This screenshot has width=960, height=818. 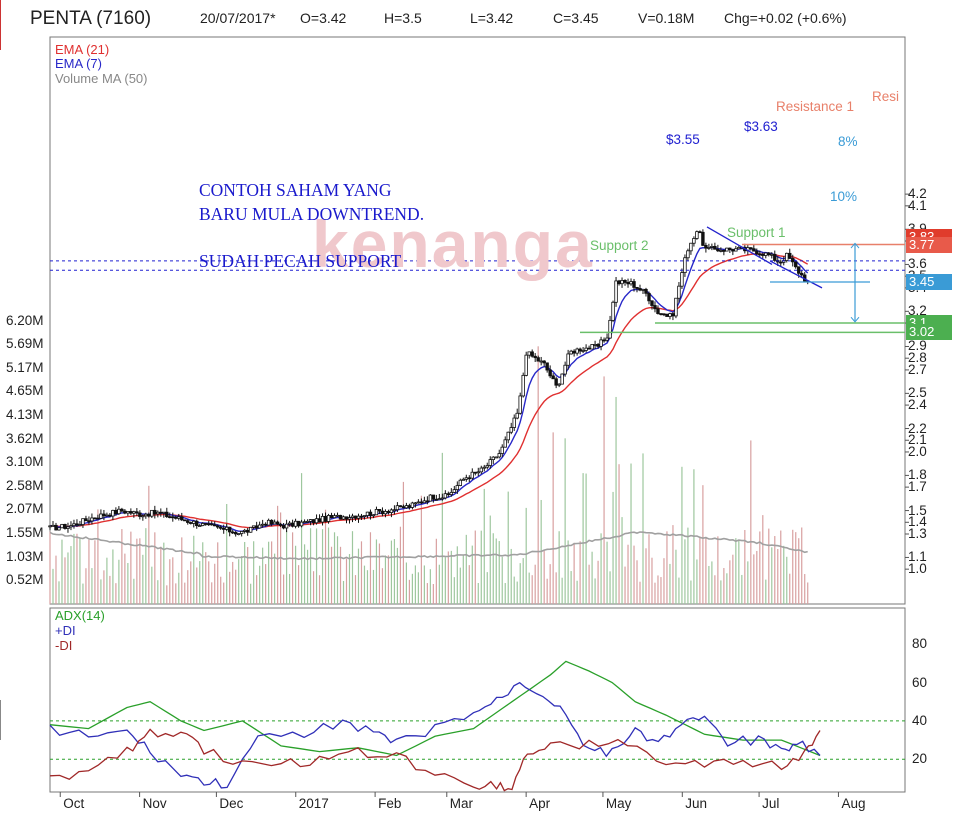 I want to click on x-tick-label: Aug, so click(x=853, y=803).